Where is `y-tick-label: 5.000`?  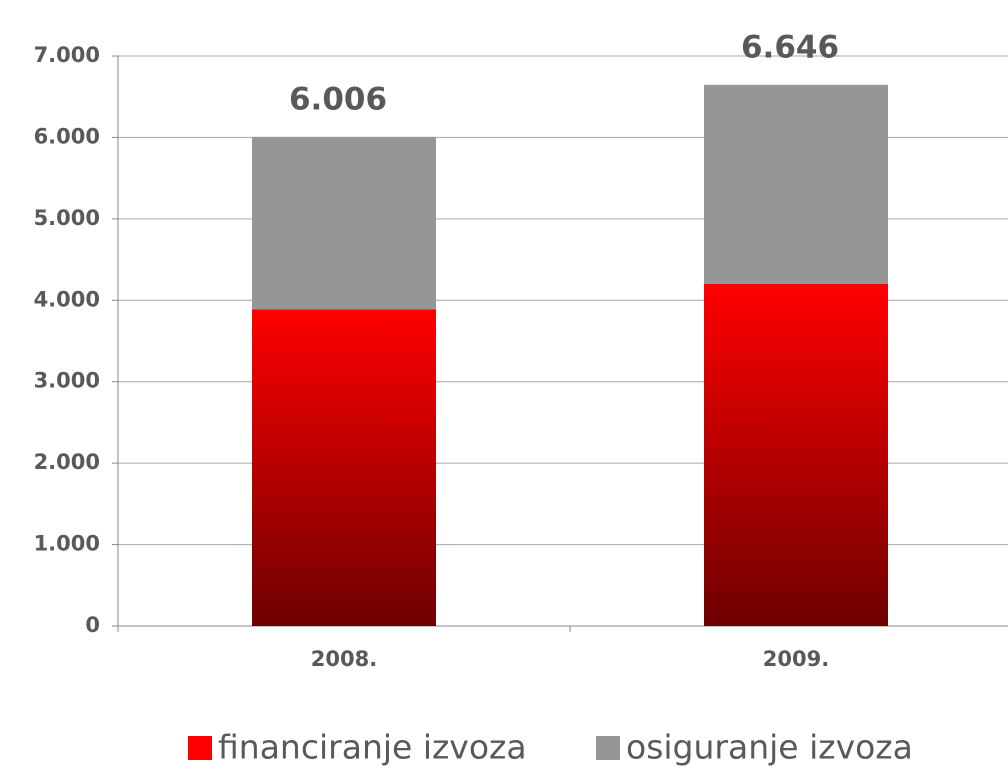 y-tick-label: 5.000 is located at coordinates (67, 218).